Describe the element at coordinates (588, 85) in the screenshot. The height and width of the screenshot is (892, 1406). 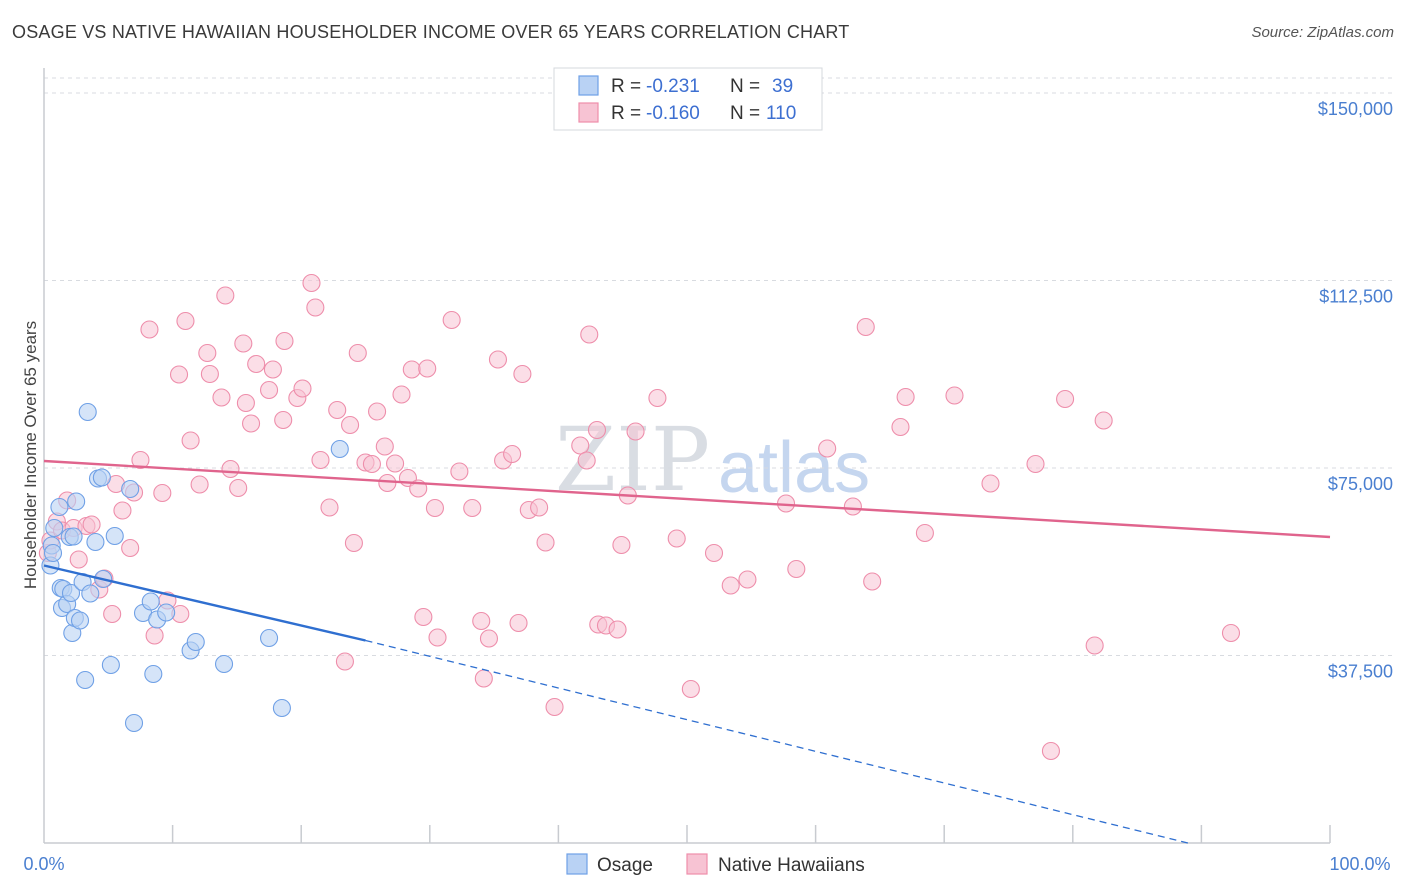
I see `legend-osage-swatch` at that location.